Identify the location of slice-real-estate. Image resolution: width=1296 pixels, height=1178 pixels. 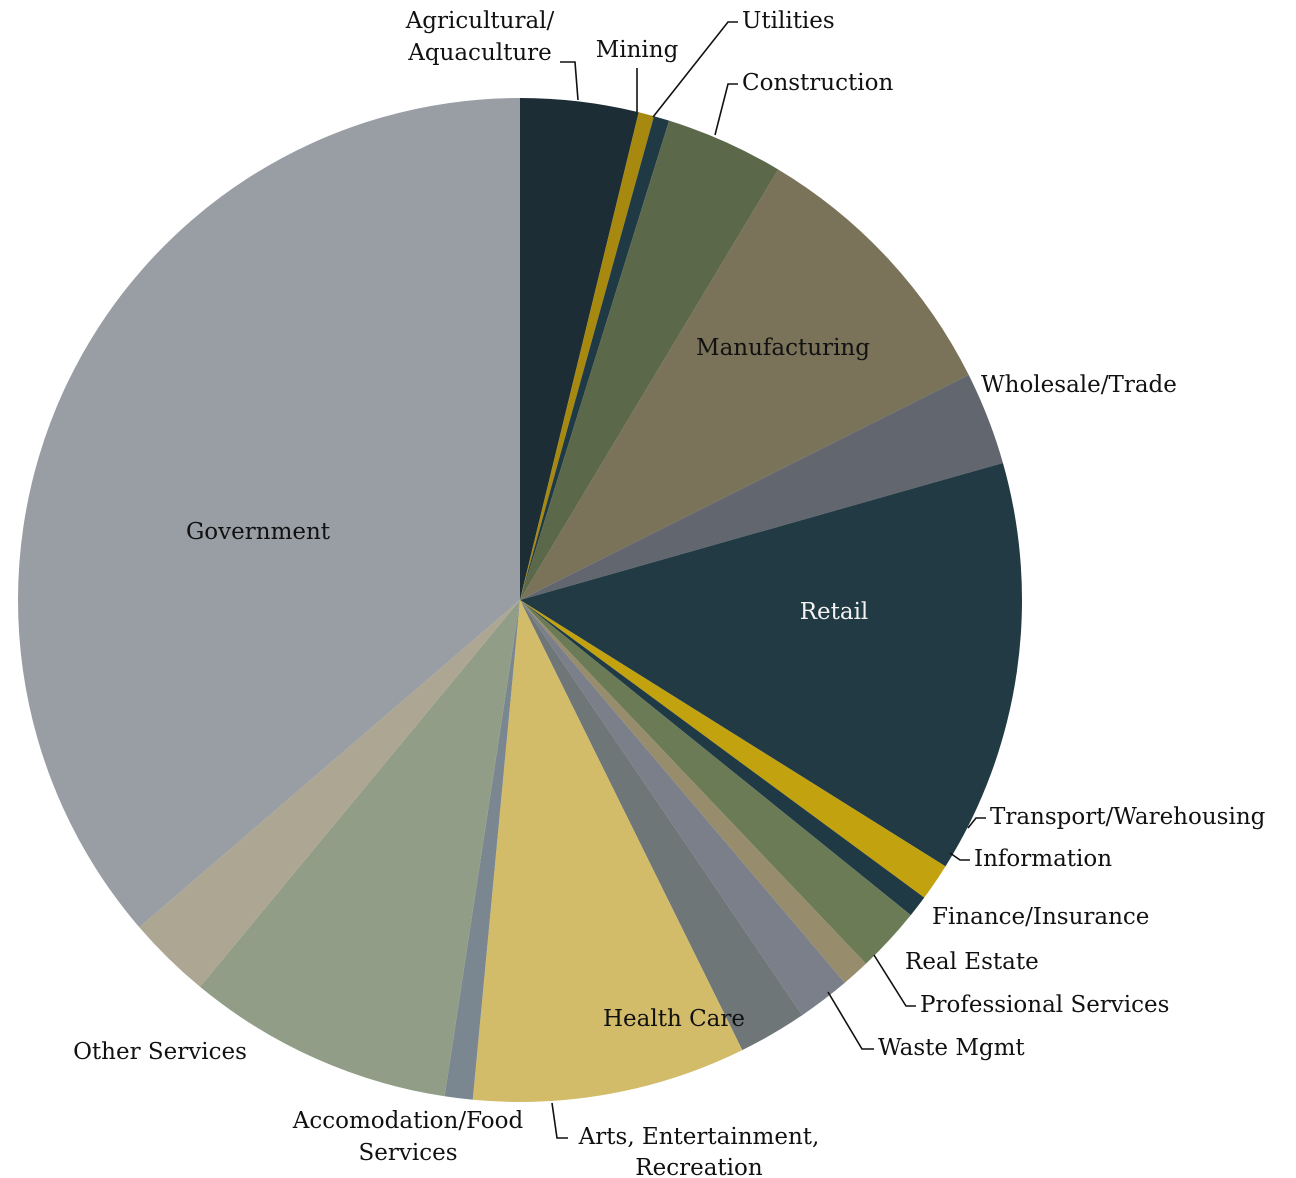
(693, 791).